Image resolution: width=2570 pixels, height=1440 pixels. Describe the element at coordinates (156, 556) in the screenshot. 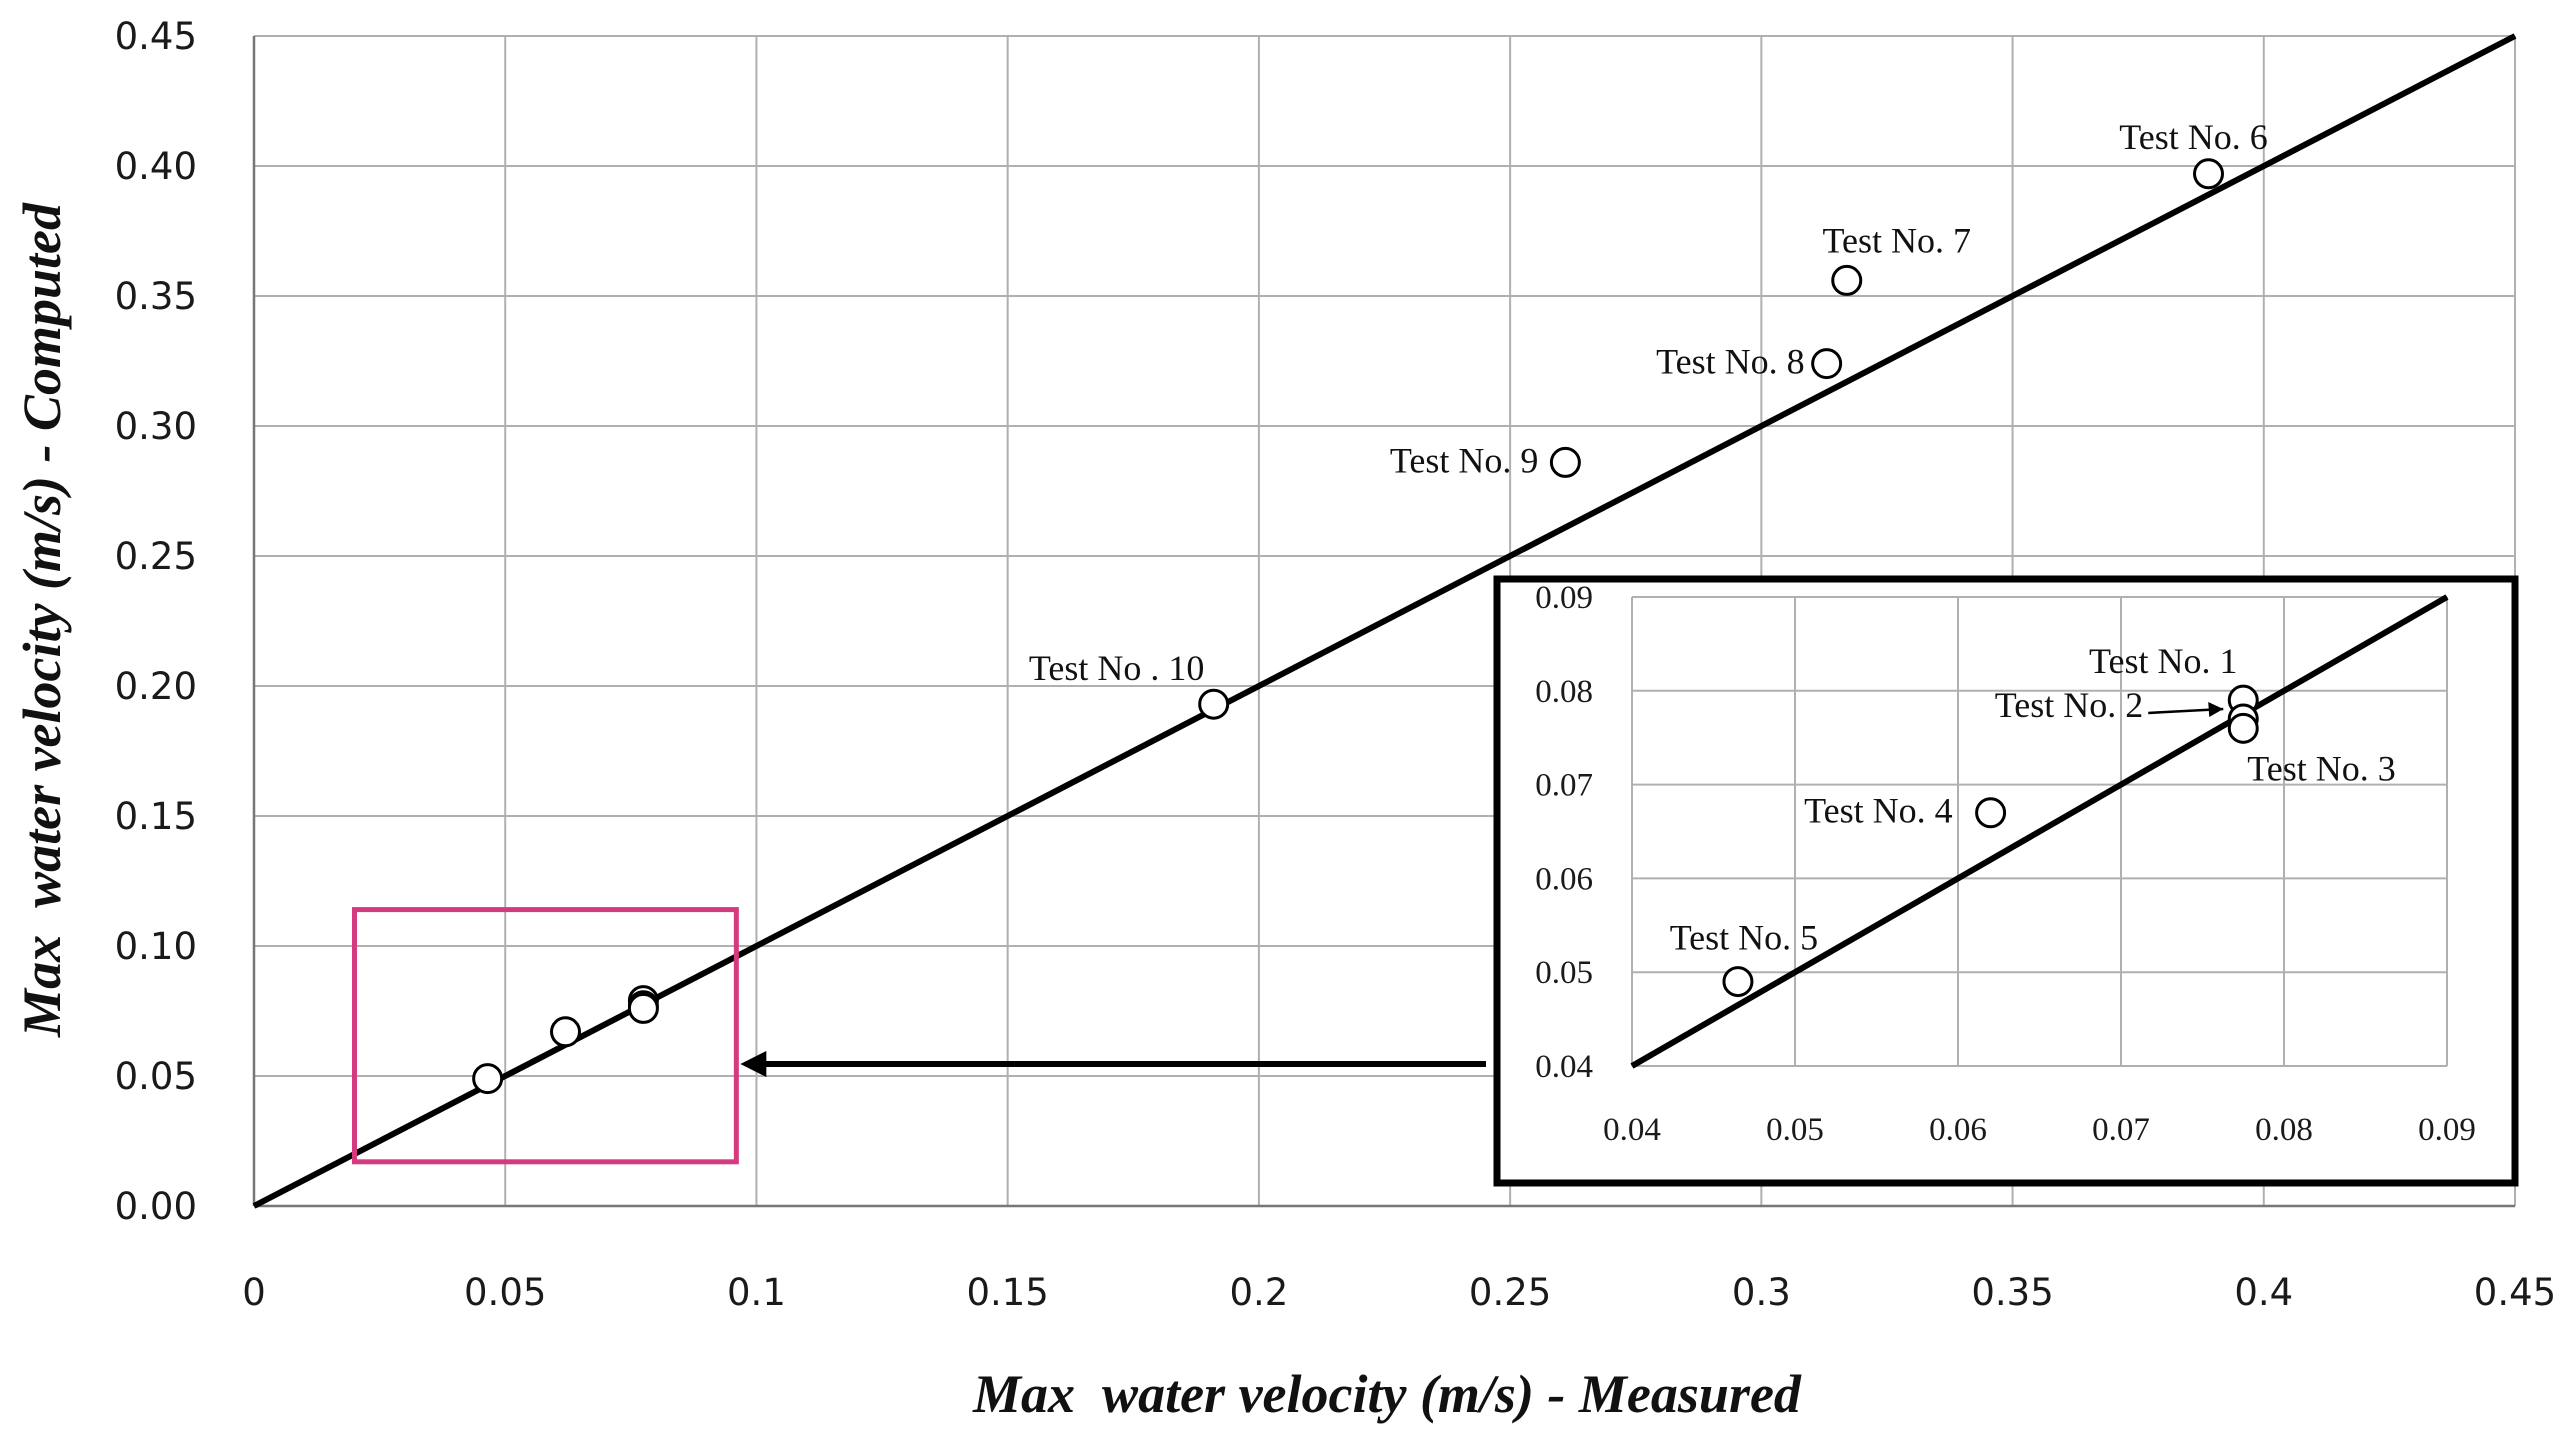

I see `y-tick-label: 0.25` at that location.